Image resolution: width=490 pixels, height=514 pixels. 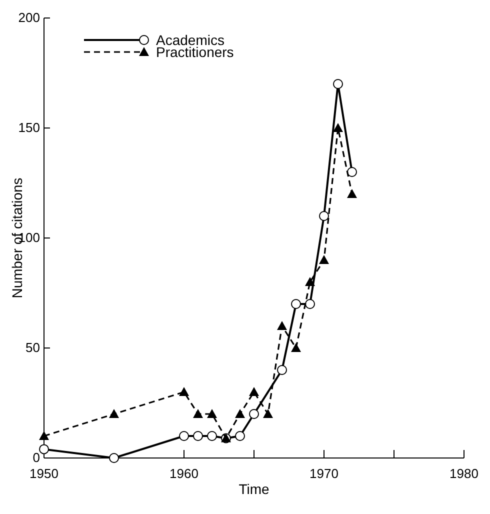 I want to click on y-tick-label: 200, so click(x=29, y=17).